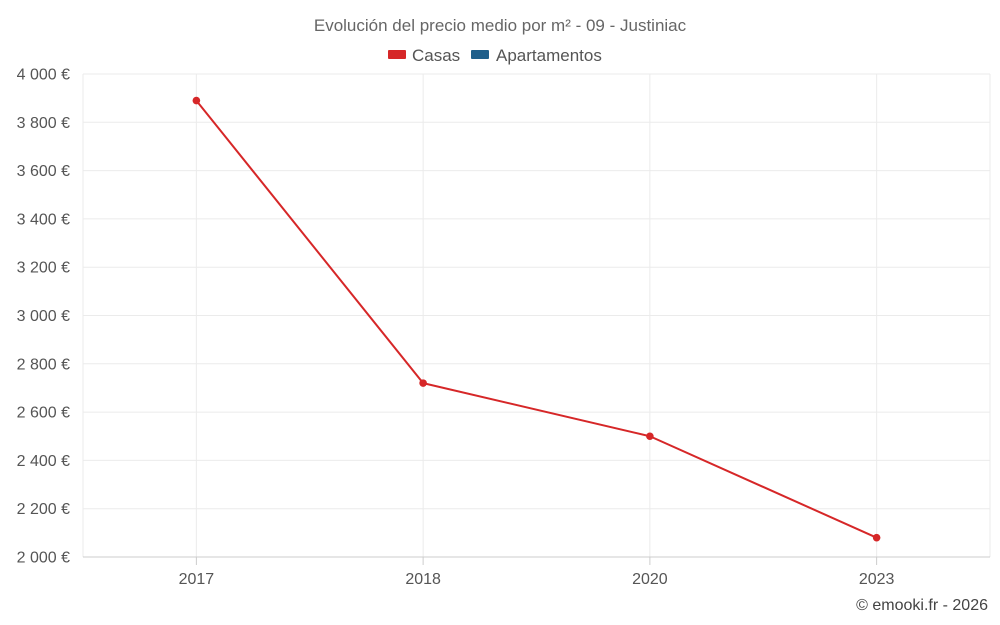  I want to click on legend-swatch-apartamentos, so click(480, 54).